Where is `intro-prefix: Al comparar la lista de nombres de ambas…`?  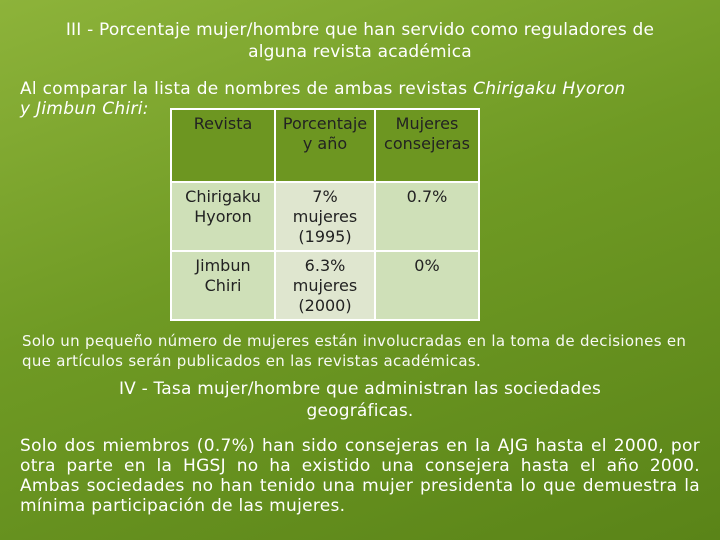 intro-prefix: Al comparar la lista de nombres de ambas… is located at coordinates (247, 89).